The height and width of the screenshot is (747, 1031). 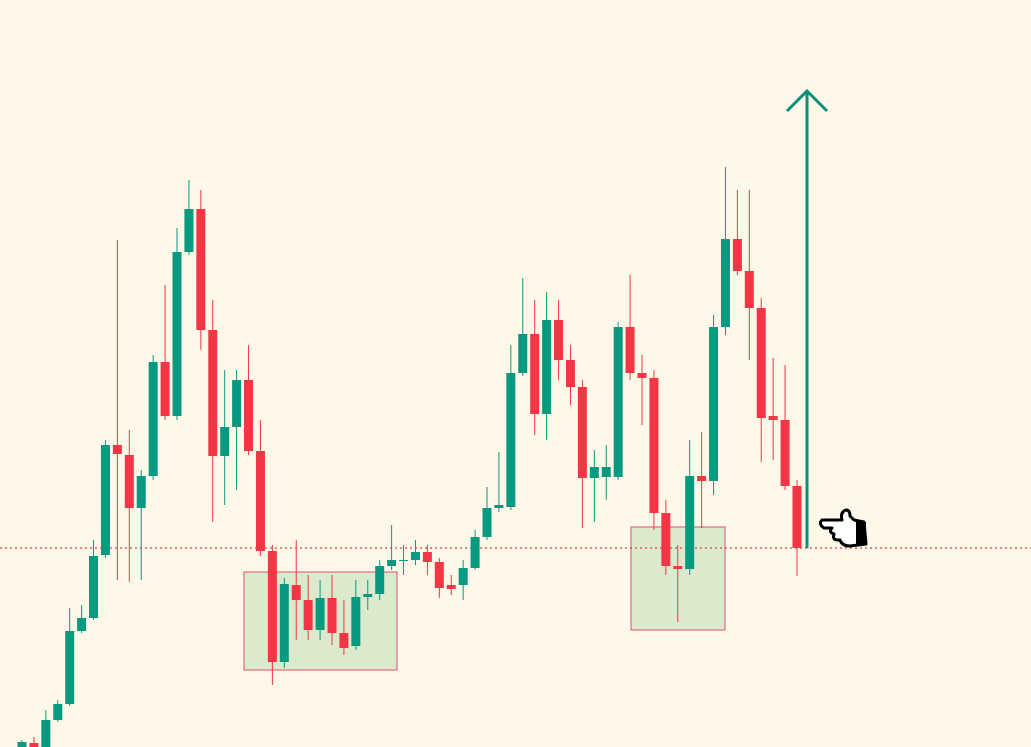 I want to click on hand-cuff, so click(x=861, y=533).